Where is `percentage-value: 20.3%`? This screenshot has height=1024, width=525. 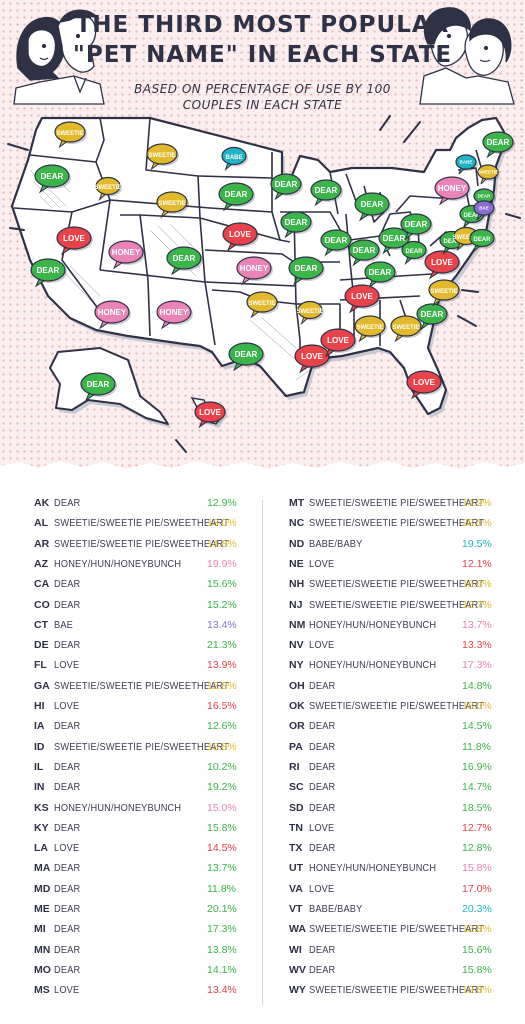 percentage-value: 20.3% is located at coordinates (477, 909).